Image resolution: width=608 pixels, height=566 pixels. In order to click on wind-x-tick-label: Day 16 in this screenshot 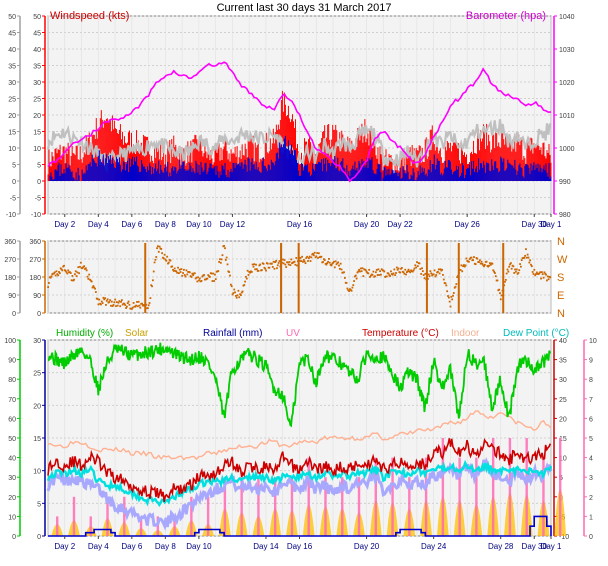, I will do `click(300, 224)`.